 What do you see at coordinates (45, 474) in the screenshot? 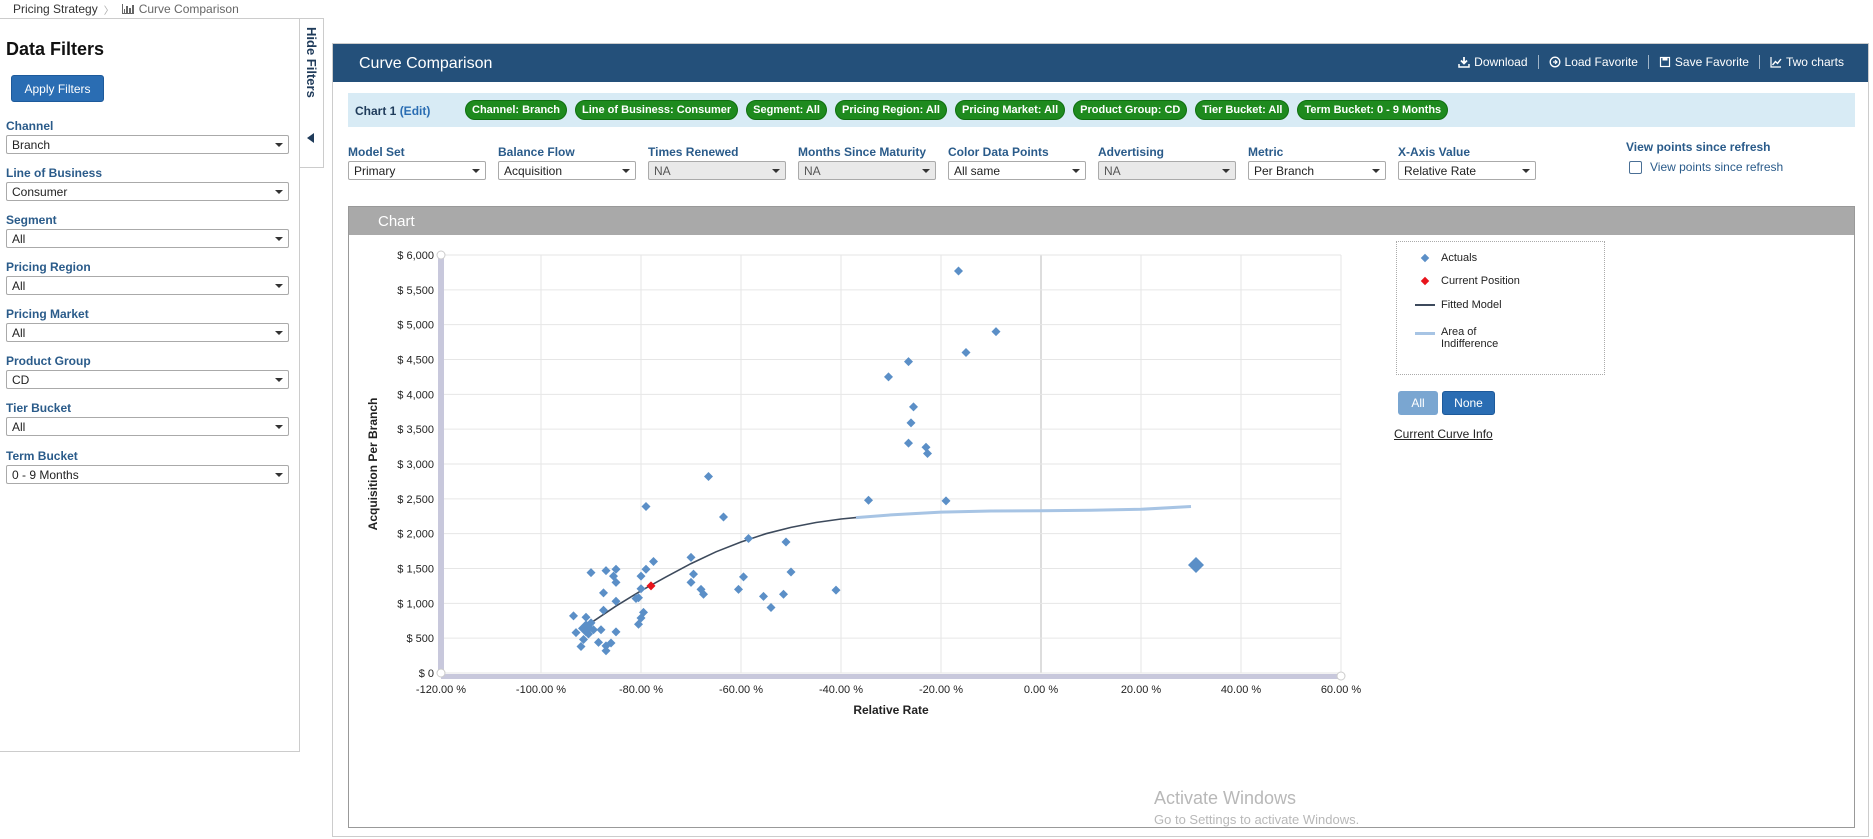
I see `select-value: 0 - 9 Months` at bounding box center [45, 474].